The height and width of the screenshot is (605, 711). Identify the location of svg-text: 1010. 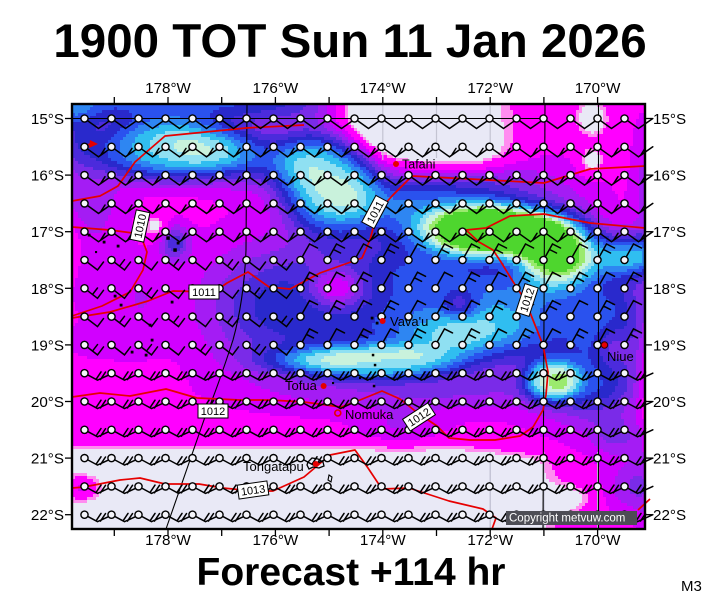
(141, 226).